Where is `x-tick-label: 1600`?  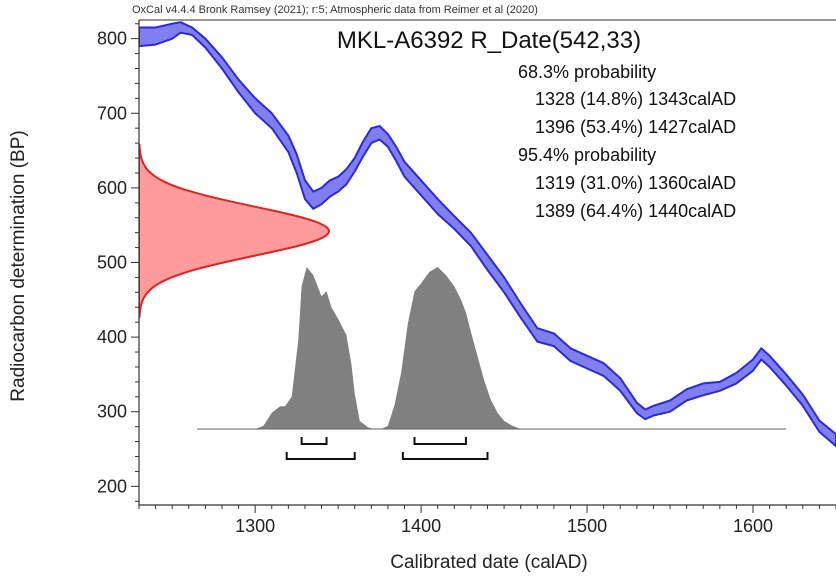 x-tick-label: 1600 is located at coordinates (753, 526).